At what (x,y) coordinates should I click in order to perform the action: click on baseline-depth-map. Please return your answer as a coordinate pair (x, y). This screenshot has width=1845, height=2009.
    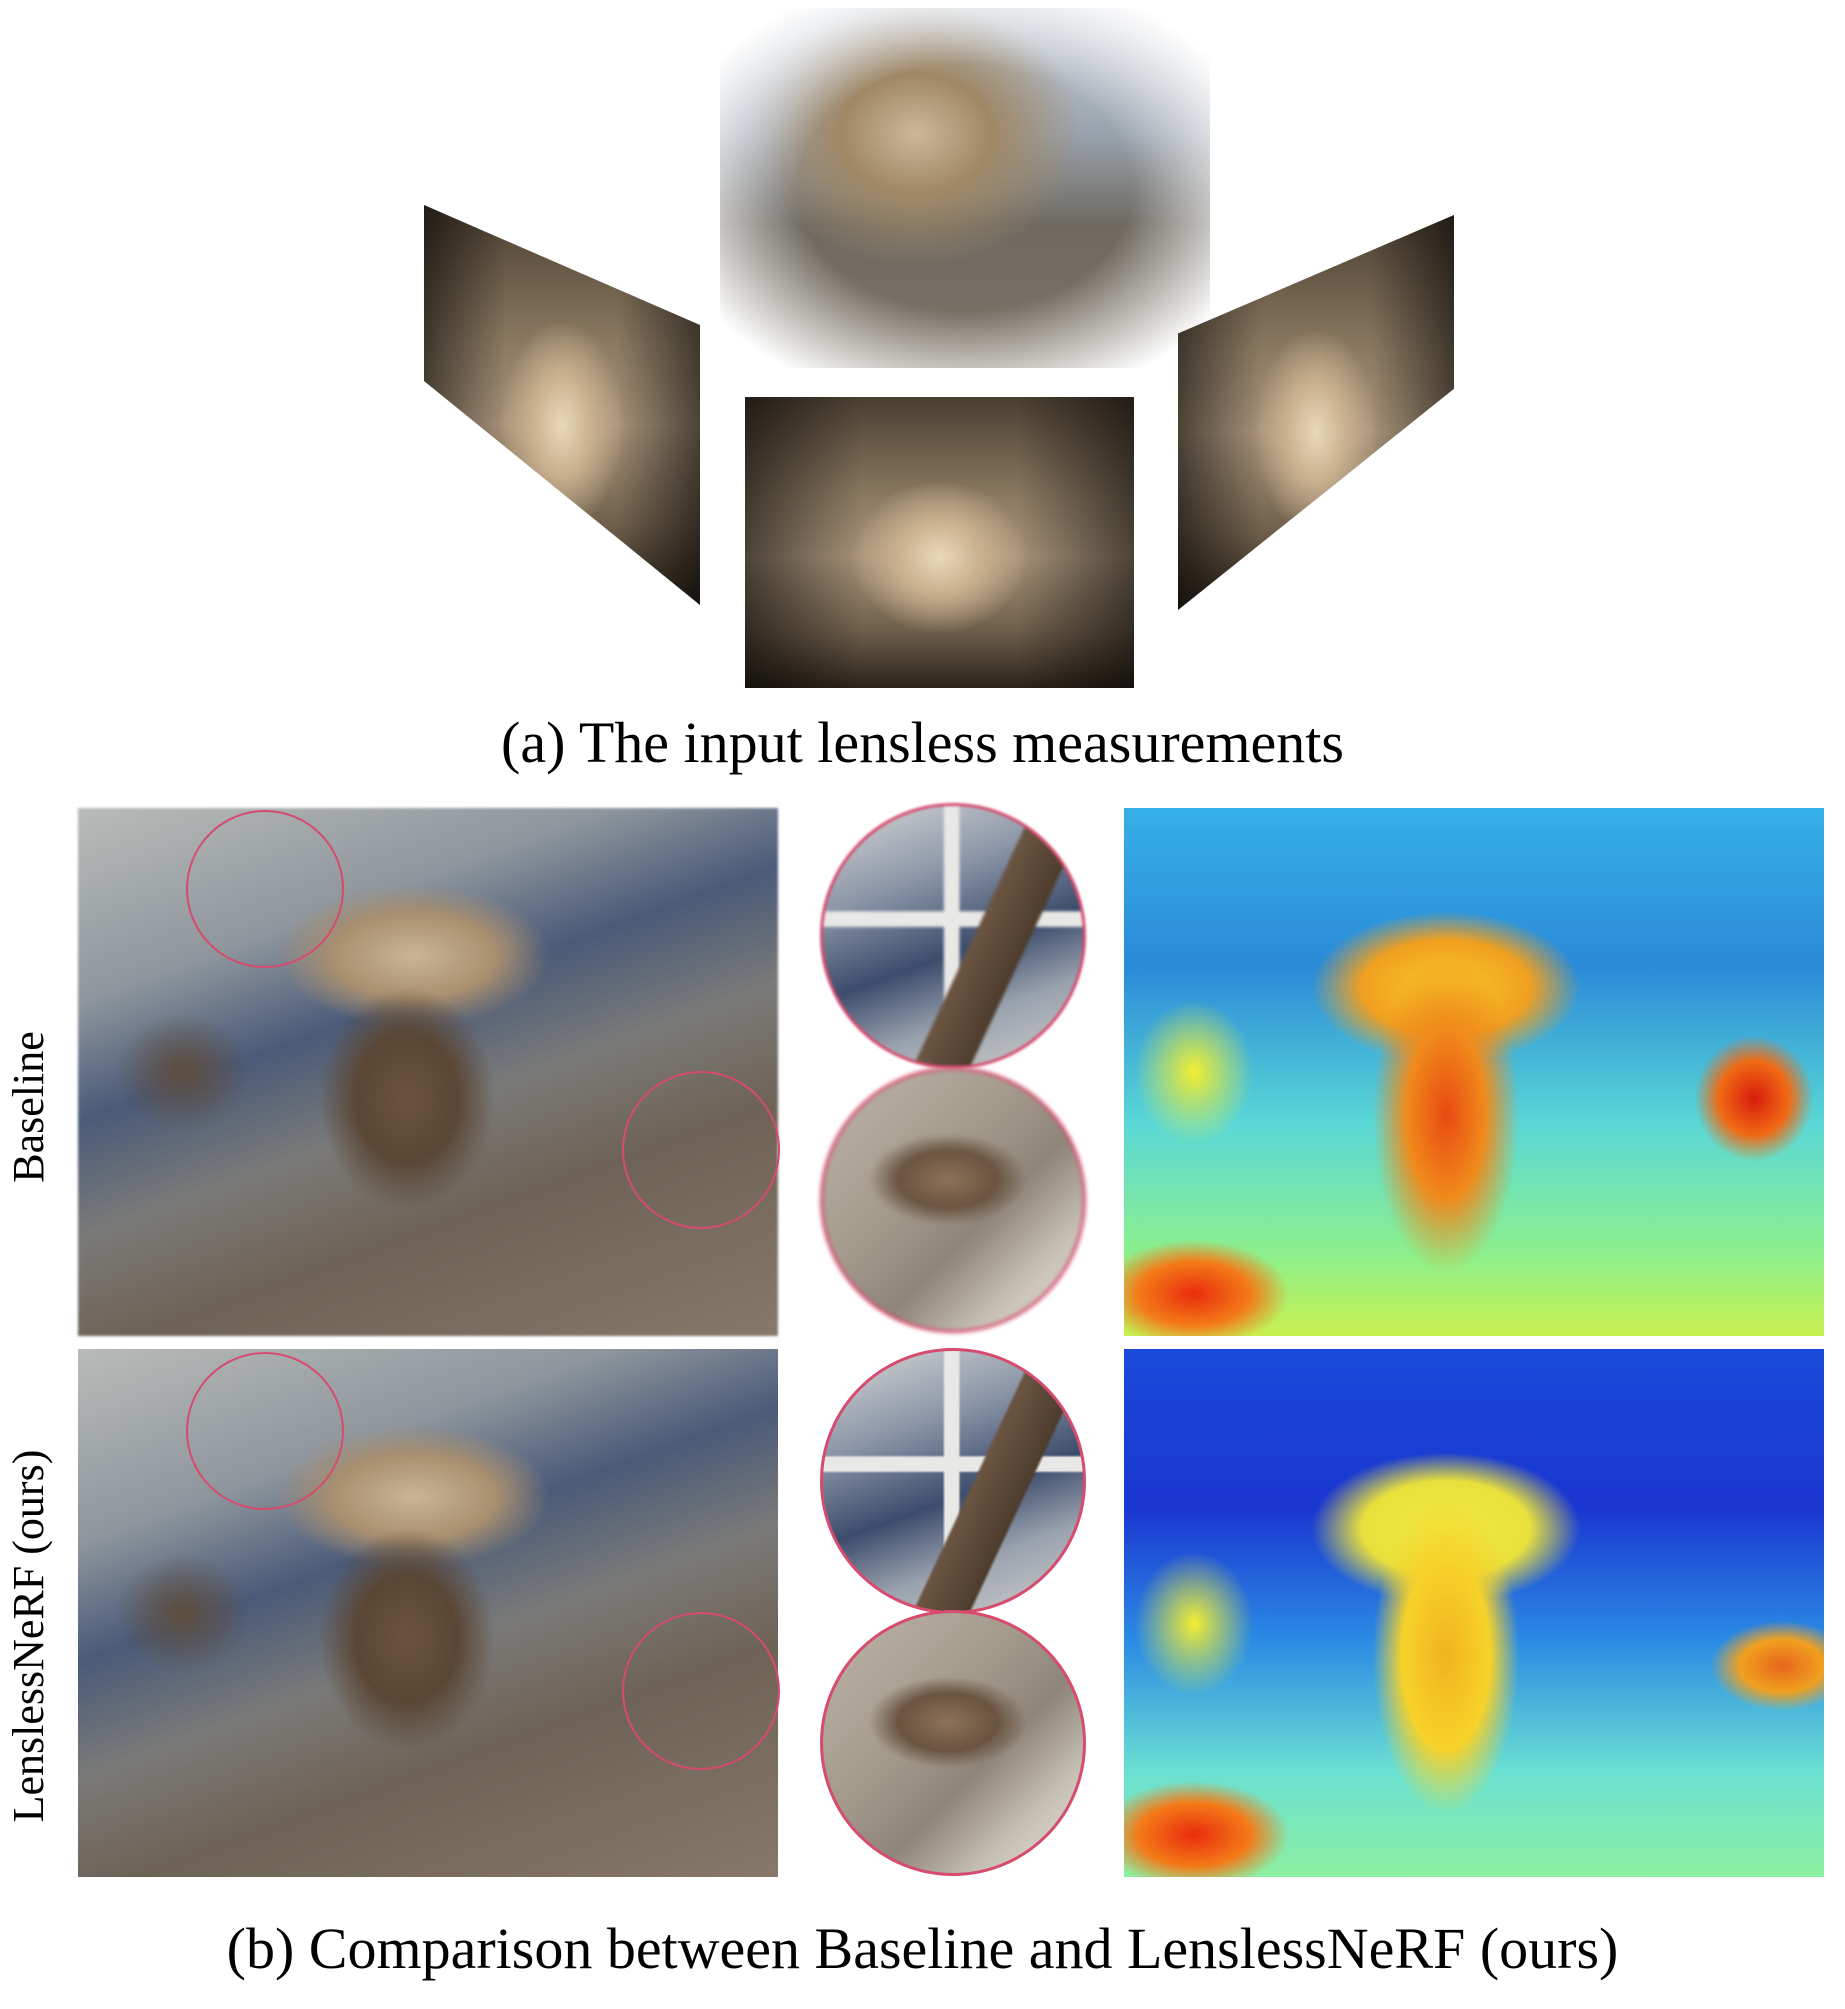
    Looking at the image, I should click on (1474, 1072).